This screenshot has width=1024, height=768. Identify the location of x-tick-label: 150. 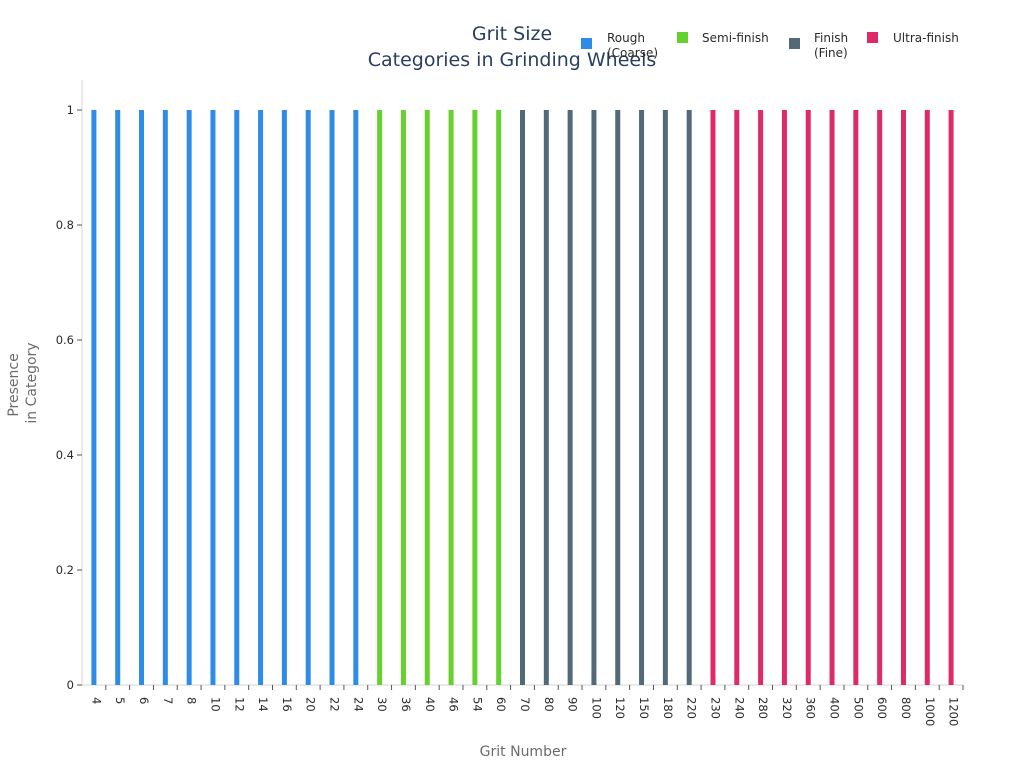
(644, 708).